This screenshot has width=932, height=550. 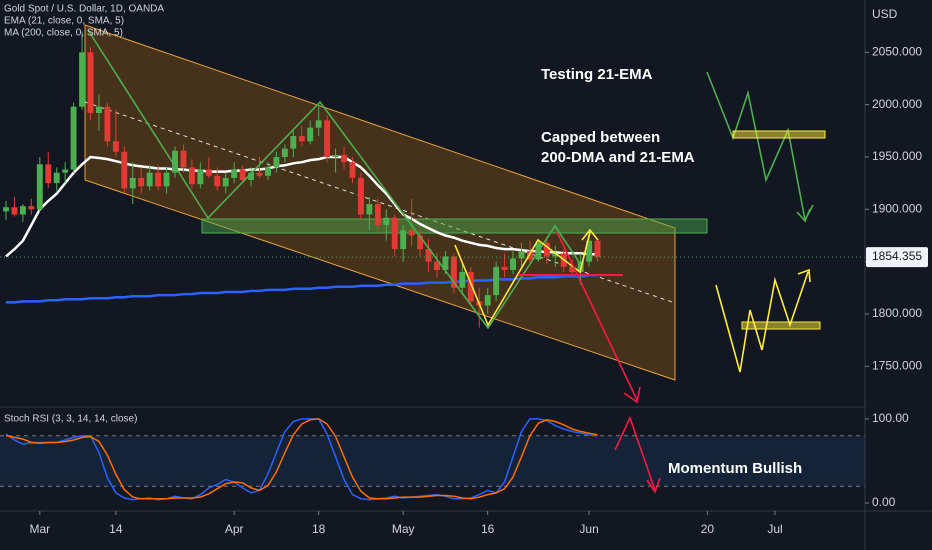 What do you see at coordinates (884, 502) in the screenshot?
I see `y-tick-label: 0.00` at bounding box center [884, 502].